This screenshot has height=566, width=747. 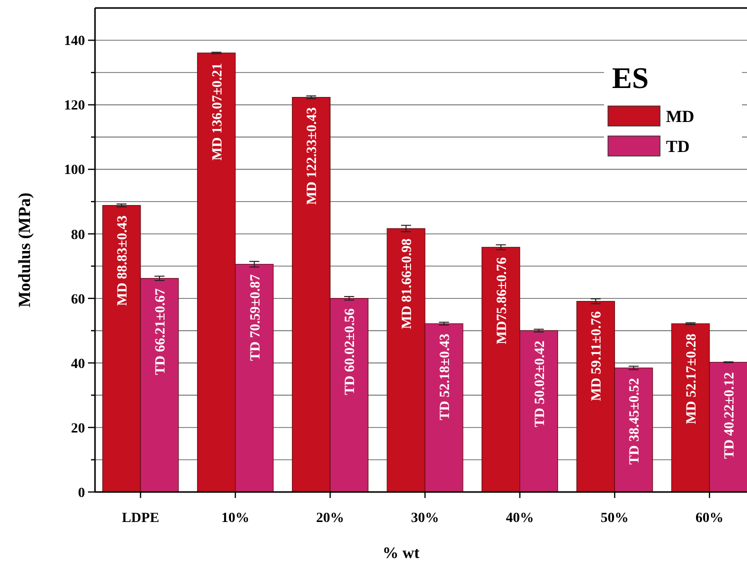 I want to click on legend-label: MD, so click(x=680, y=116).